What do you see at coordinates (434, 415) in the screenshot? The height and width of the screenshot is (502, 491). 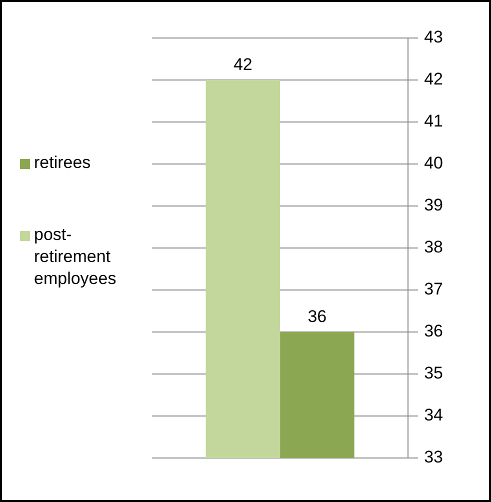 I see `y-tick-label: 34` at bounding box center [434, 415].